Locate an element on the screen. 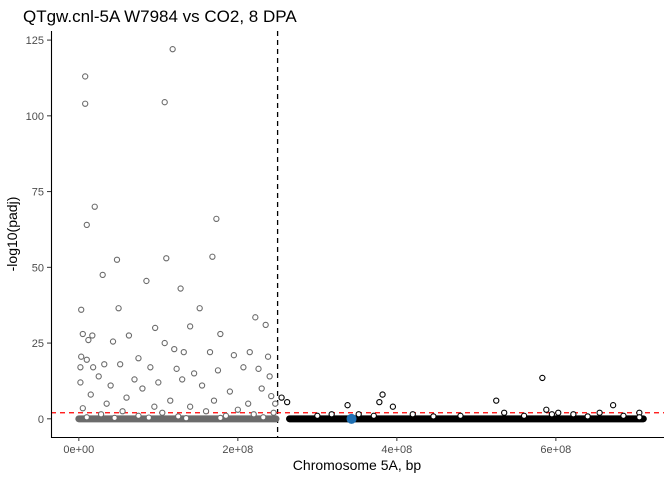 The height and width of the screenshot is (480, 672). highlighted-gene-point is located at coordinates (351, 418).